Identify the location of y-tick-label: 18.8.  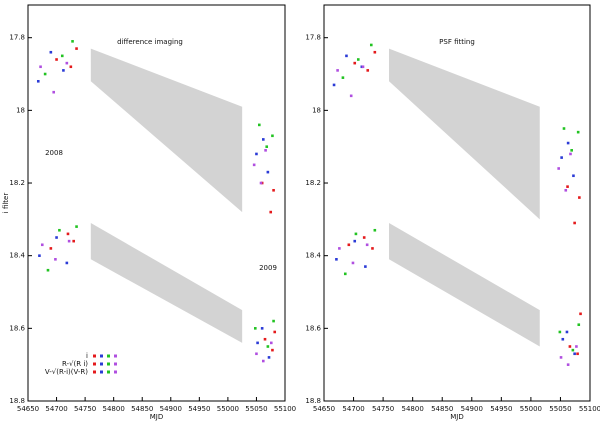
(17, 401).